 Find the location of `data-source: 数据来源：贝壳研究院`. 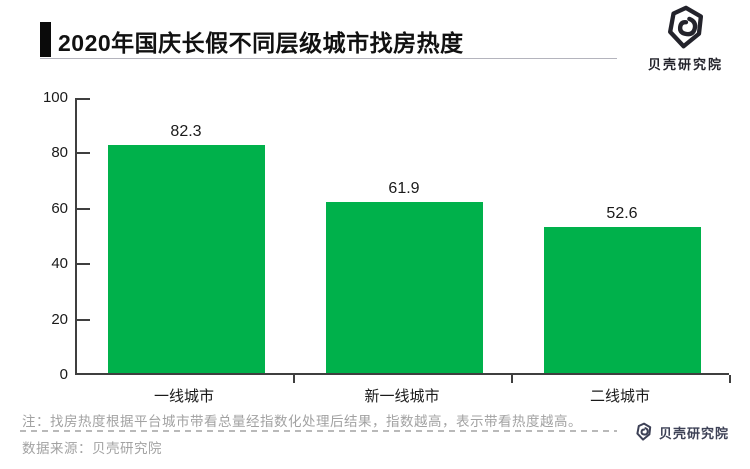

data-source: 数据来源：贝壳研究院 is located at coordinates (92, 448).